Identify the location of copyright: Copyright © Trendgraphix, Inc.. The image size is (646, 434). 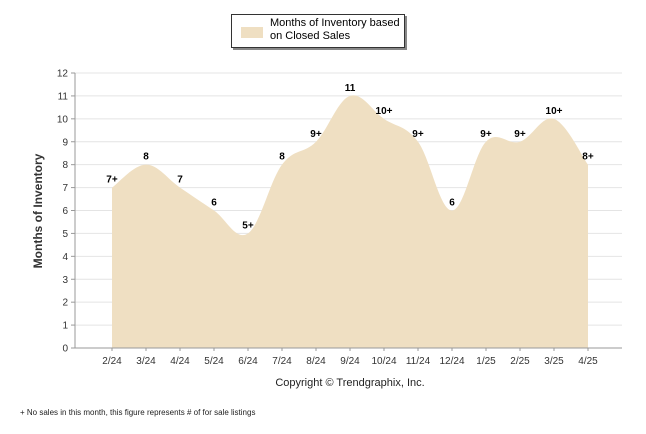
(350, 383).